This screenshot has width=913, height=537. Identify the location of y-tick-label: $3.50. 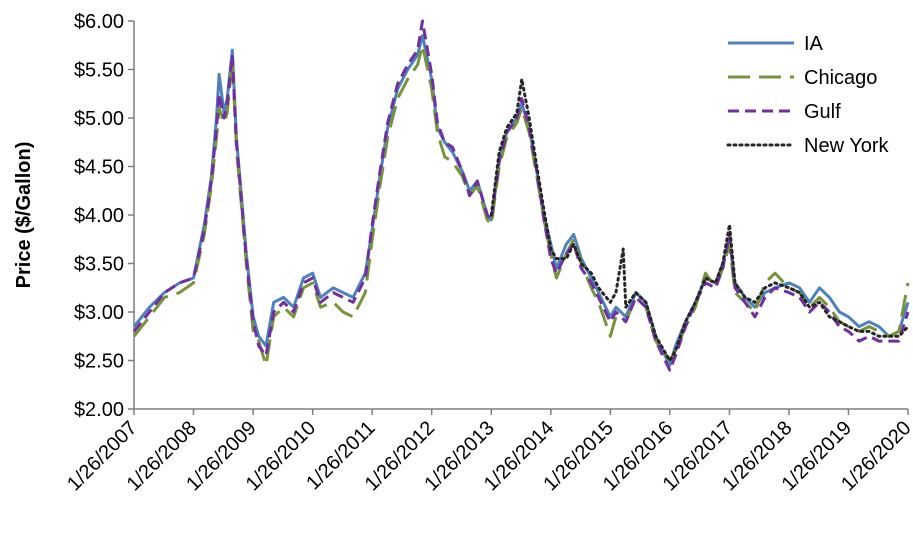
(99, 265).